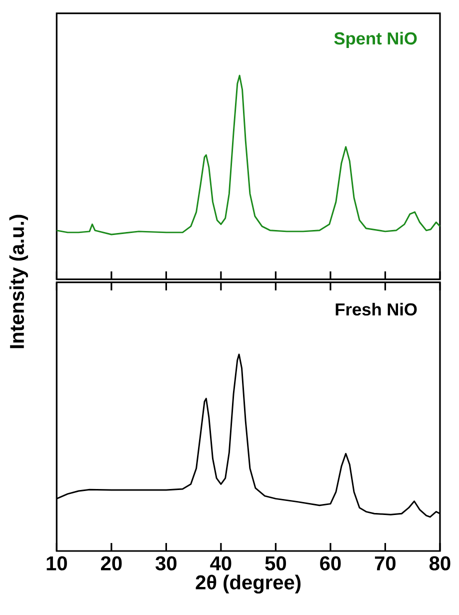  Describe the element at coordinates (439, 563) in the screenshot. I see `x-tick-label: 80` at that location.